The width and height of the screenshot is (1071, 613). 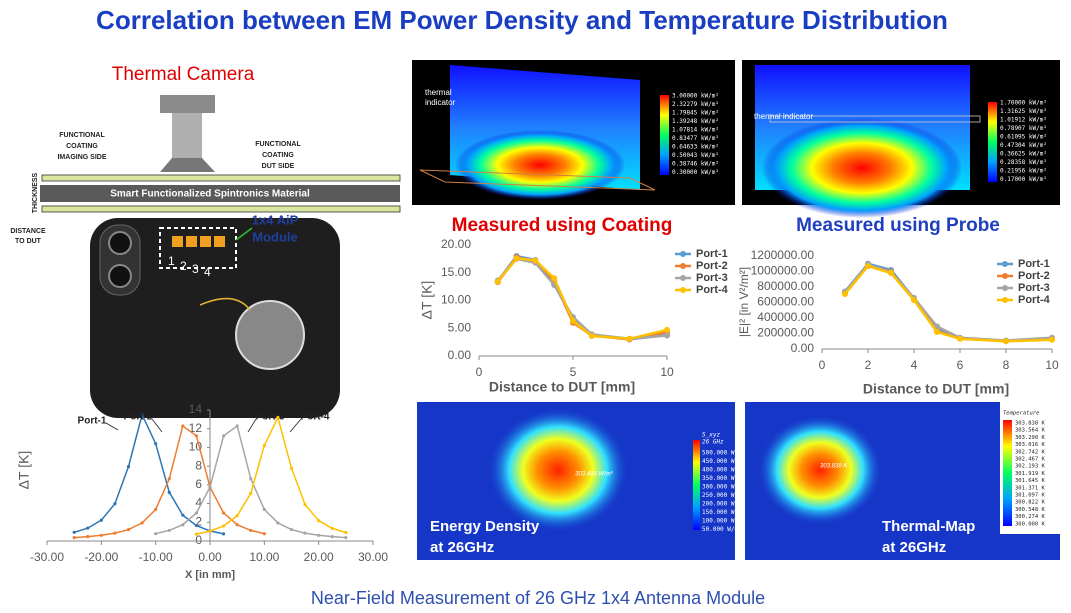 What do you see at coordinates (456, 272) in the screenshot?
I see `y-tick-label: 15.00` at bounding box center [456, 272].